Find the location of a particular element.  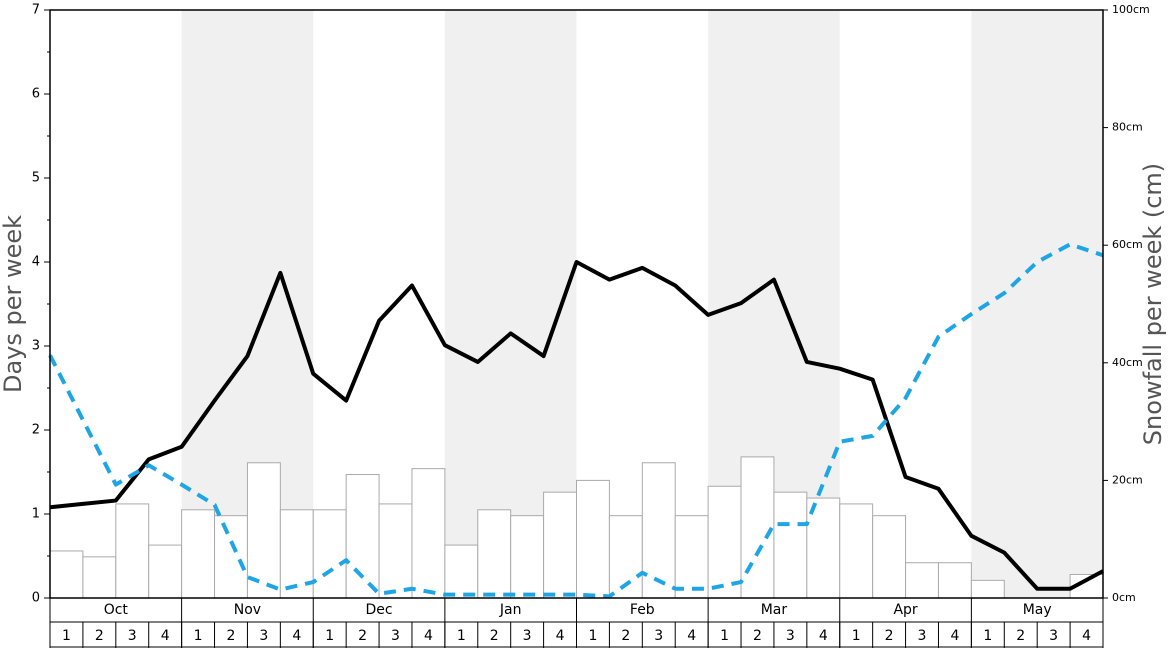

month-label: Feb is located at coordinates (642, 610).